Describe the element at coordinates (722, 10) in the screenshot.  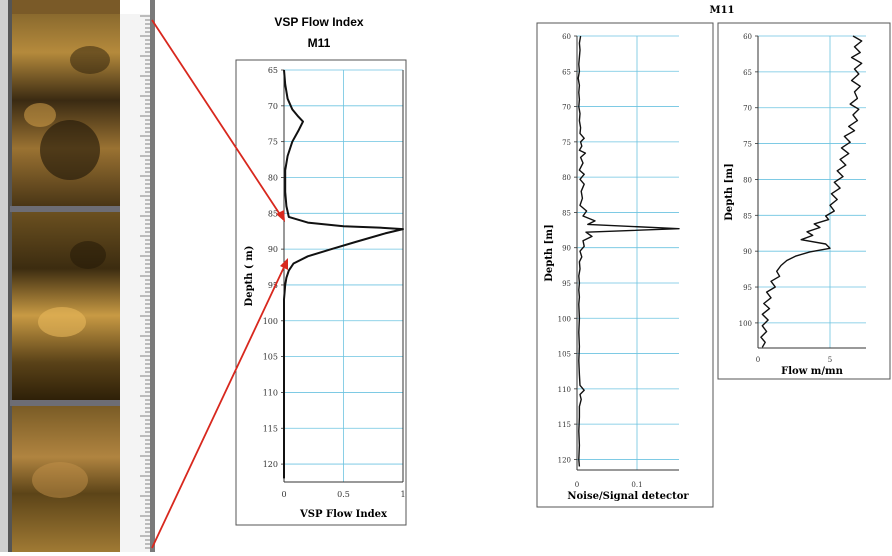
I see `chart-title: M11` at that location.